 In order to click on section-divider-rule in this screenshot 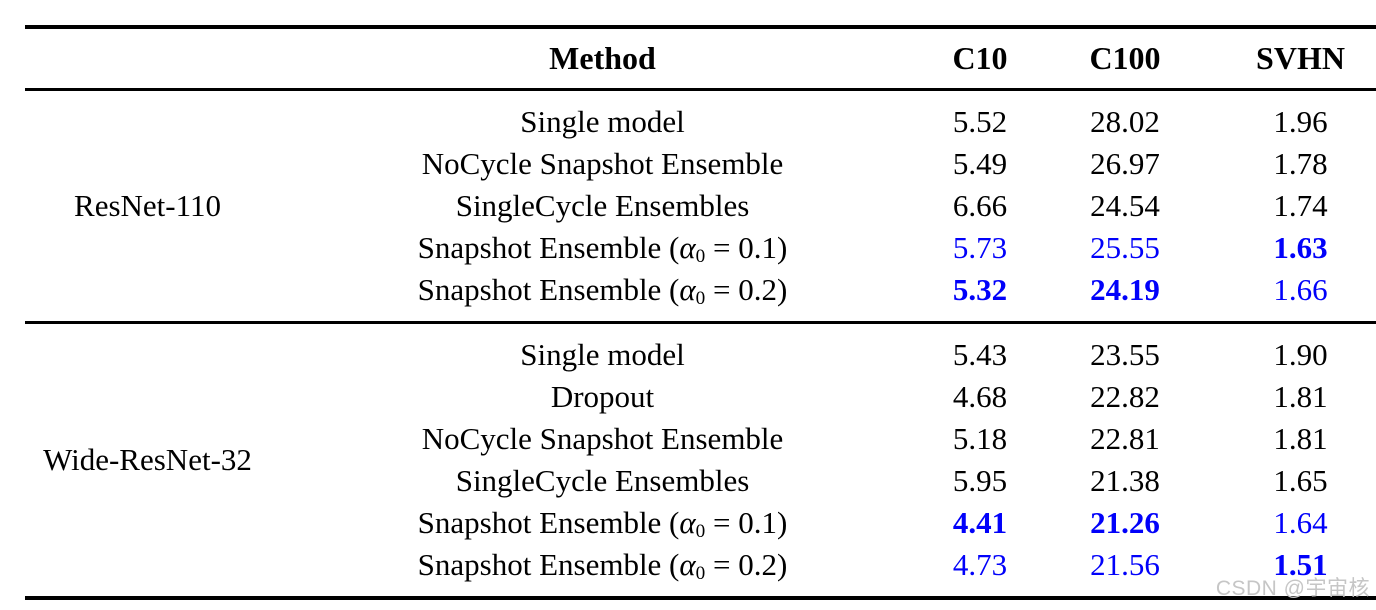, I will do `click(700, 322)`.